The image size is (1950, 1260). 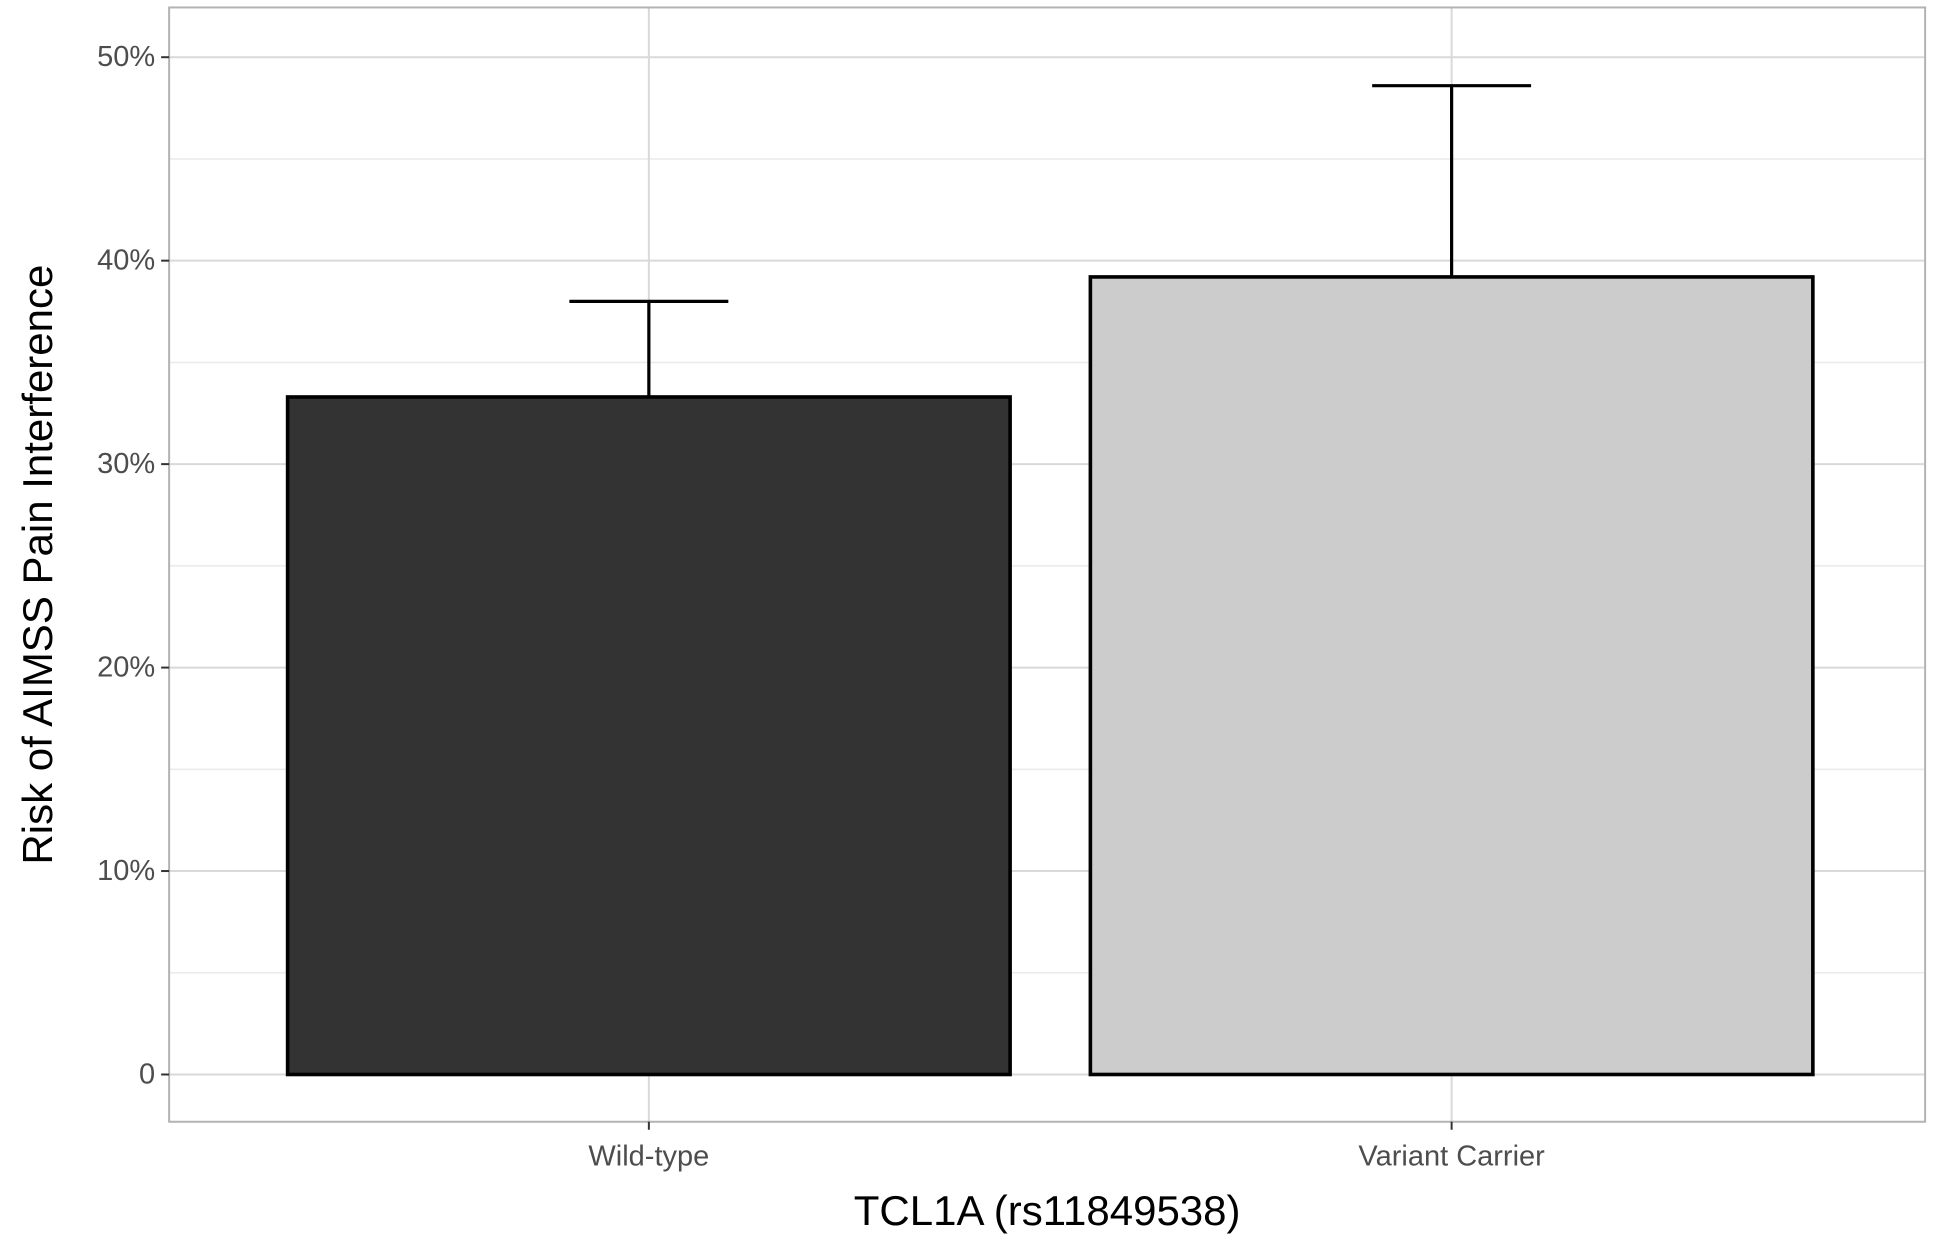 What do you see at coordinates (1451, 1157) in the screenshot?
I see `x-tick-label: Variant Carrier` at bounding box center [1451, 1157].